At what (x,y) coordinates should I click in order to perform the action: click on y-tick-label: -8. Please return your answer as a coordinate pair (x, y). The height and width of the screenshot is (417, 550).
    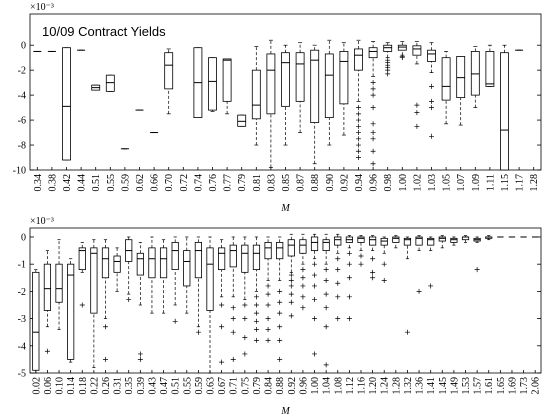
    Looking at the image, I should click on (22, 146).